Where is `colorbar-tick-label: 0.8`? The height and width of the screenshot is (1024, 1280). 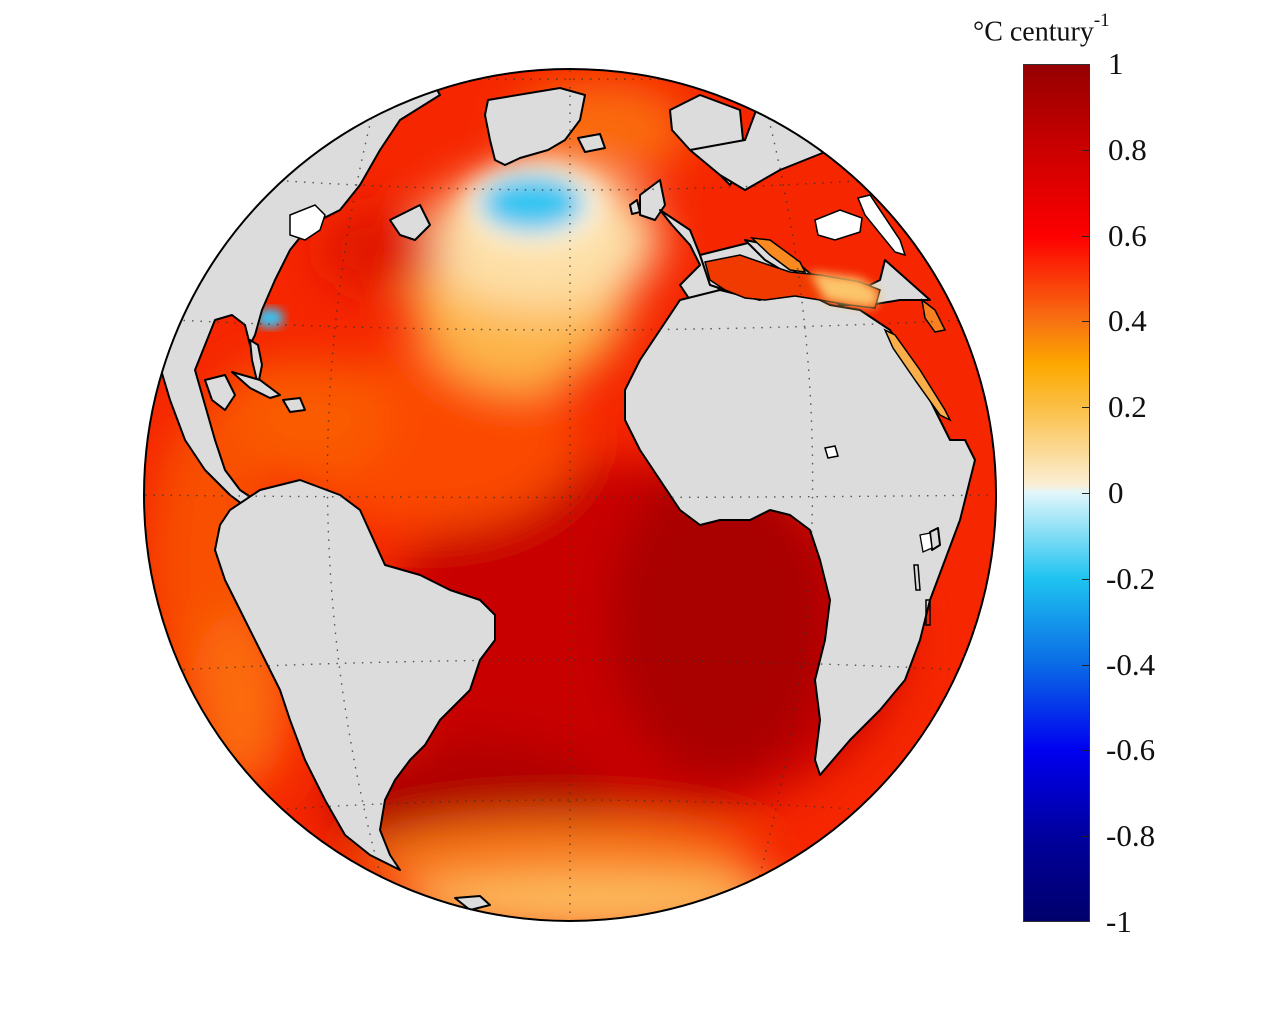 colorbar-tick-label: 0.8 is located at coordinates (1127, 149).